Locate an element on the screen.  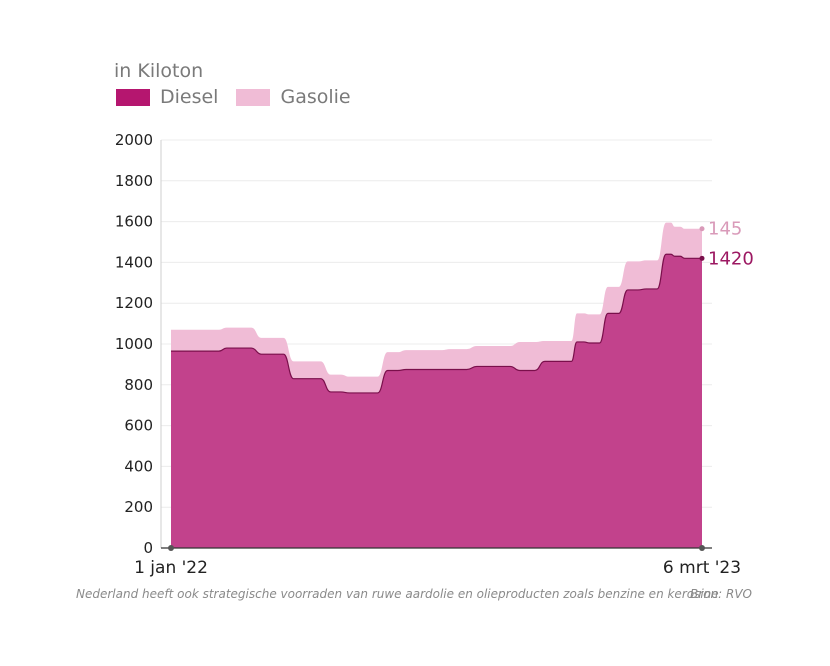
x-tick-dot-start is located at coordinates (171, 548).